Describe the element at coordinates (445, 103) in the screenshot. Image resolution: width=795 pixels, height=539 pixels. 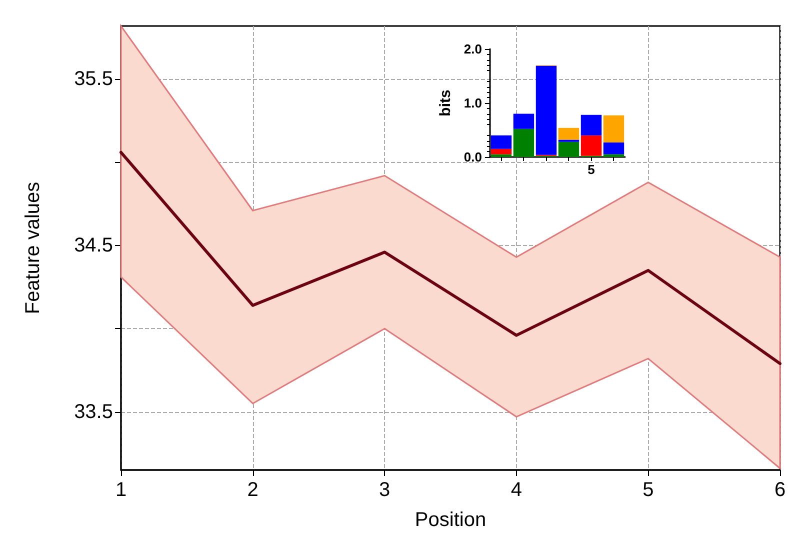
I see `y-axis-title: bits` at that location.